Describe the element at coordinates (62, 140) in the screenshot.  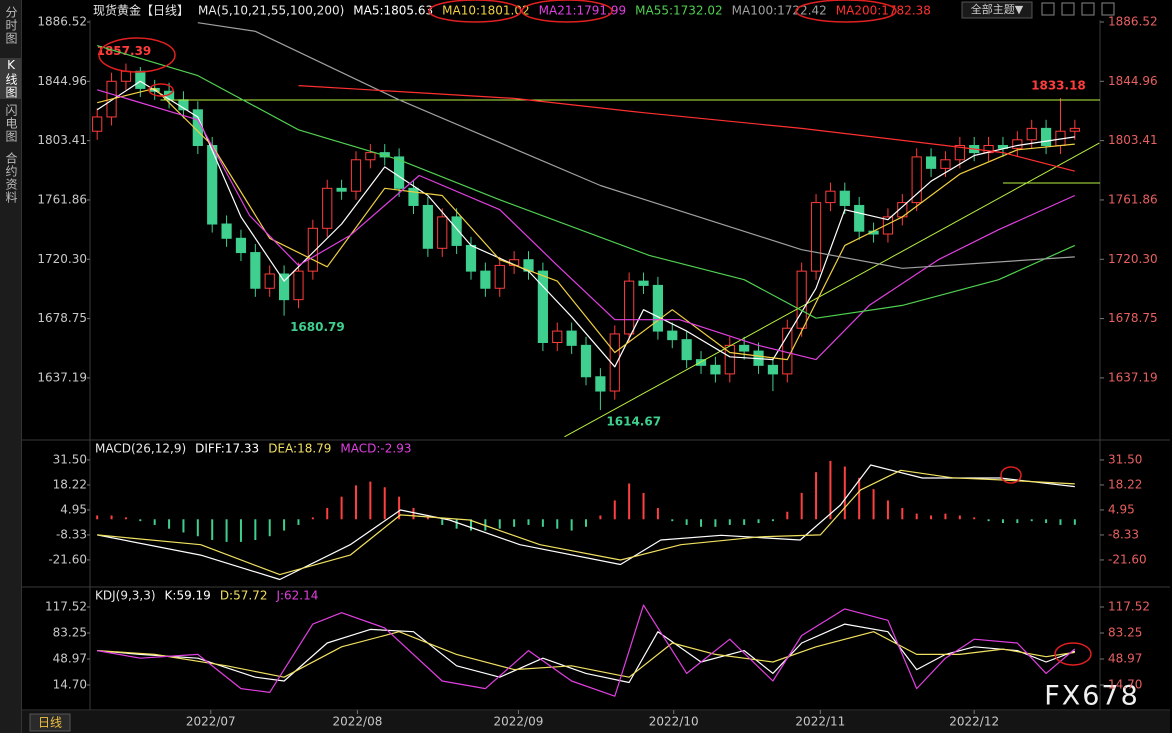
I see `y-tick-label: 1803.41` at that location.